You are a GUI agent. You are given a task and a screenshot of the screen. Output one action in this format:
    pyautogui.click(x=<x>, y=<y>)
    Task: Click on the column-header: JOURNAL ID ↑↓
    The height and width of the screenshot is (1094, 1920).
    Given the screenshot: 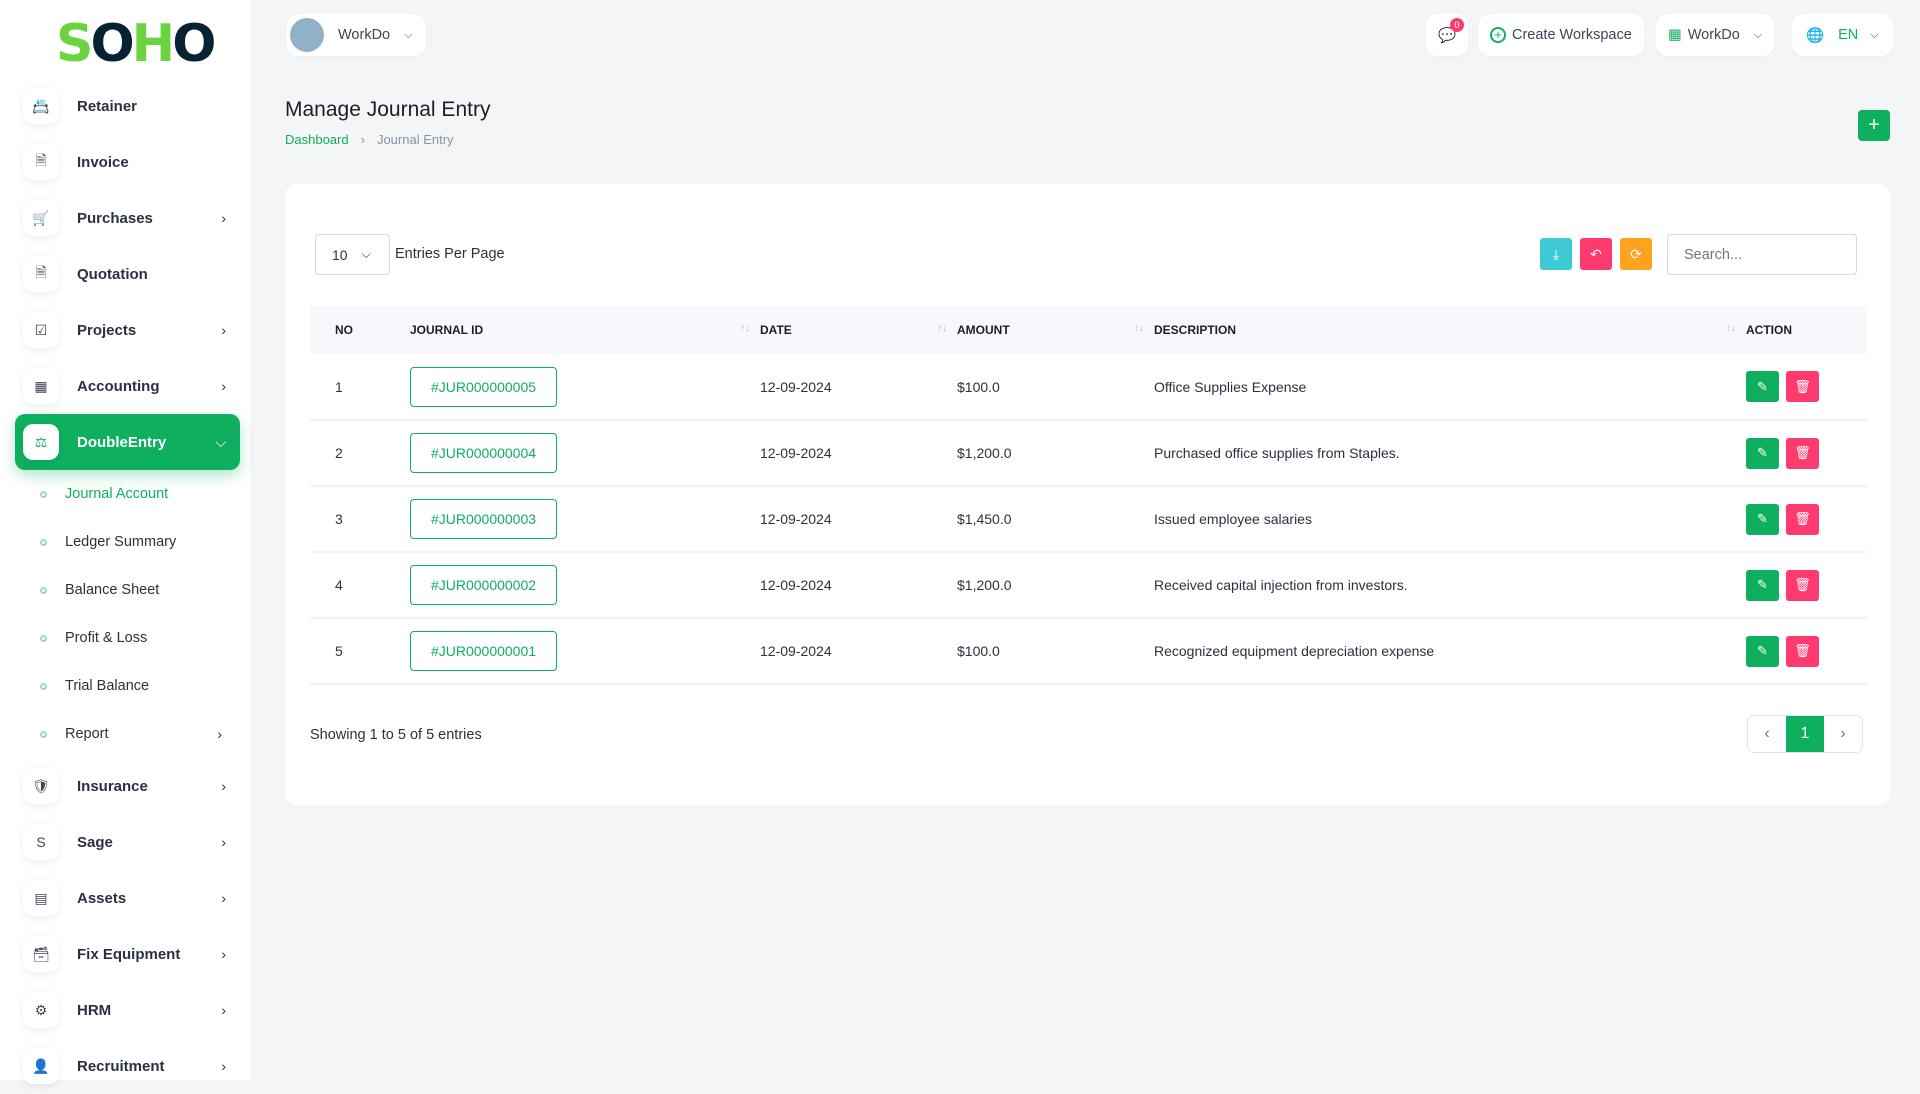 What is the action you would take?
    pyautogui.click(x=585, y=330)
    